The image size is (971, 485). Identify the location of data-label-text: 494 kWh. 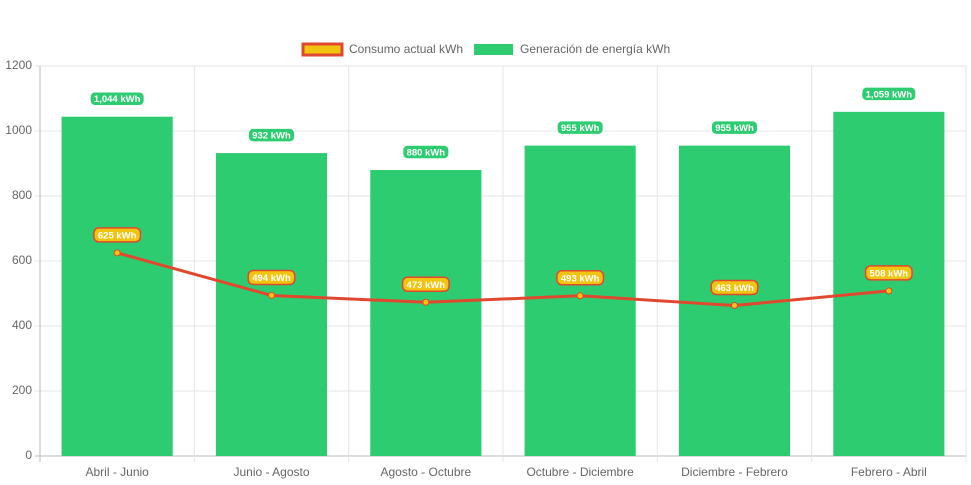
(271, 278).